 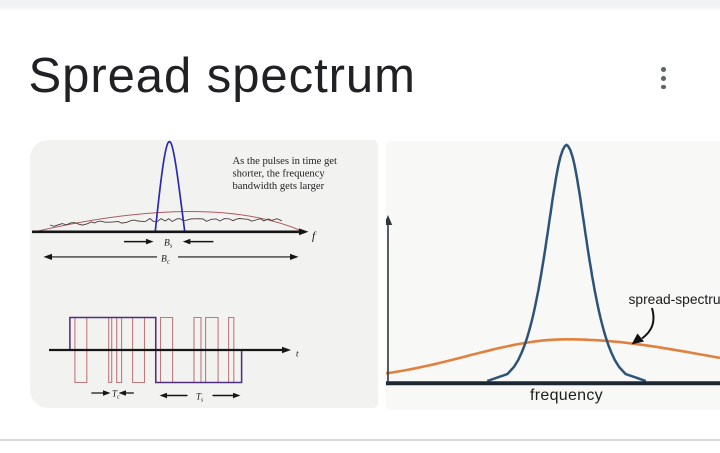 I want to click on svg-text: f, so click(x=314, y=237).